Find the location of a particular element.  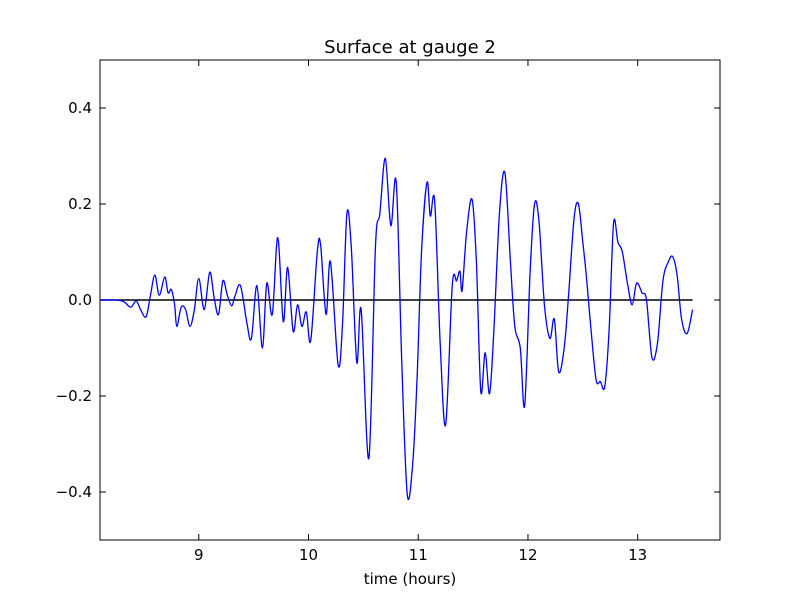

y-tick-label: 0.4 is located at coordinates (80, 108).